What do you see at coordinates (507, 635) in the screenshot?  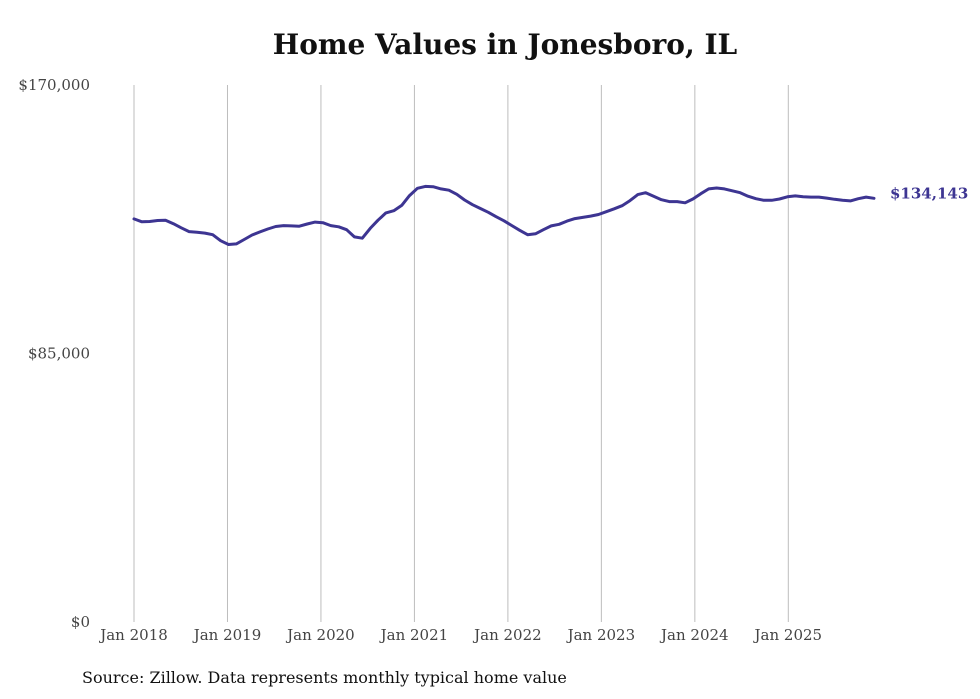 I see `x-tick-label: Jan 2022` at bounding box center [507, 635].